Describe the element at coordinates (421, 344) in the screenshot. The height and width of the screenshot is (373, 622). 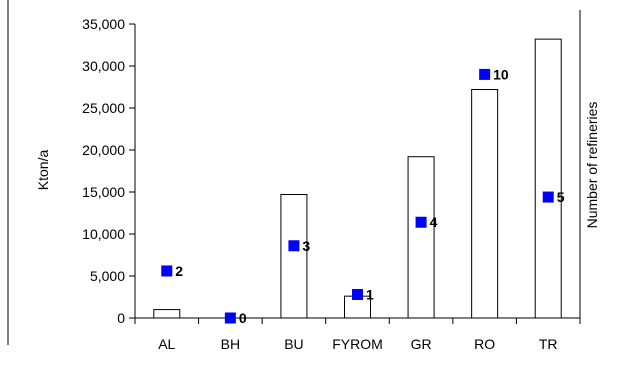
I see `x-tick-label: GR` at that location.